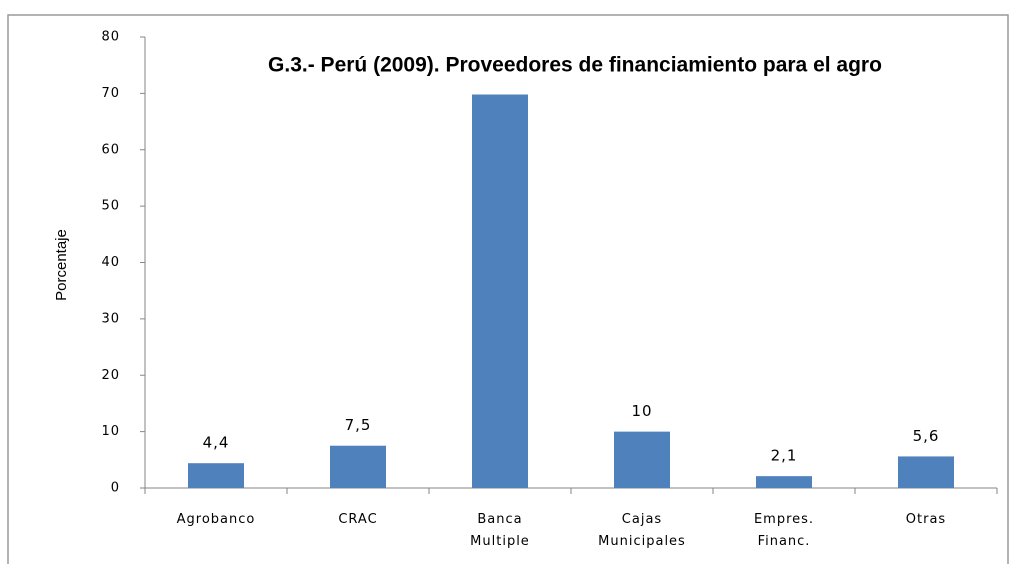 The width and height of the screenshot is (1010, 564). Describe the element at coordinates (110, 431) in the screenshot. I see `y-tick-label: 10` at that location.